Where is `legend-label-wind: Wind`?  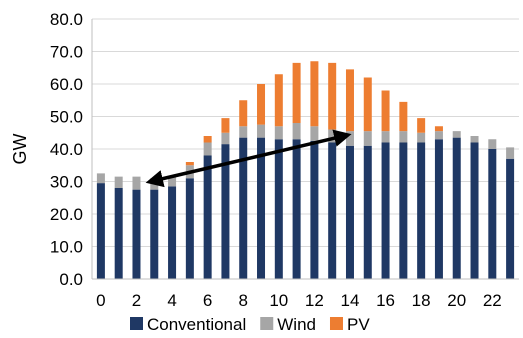
legend-label-wind: Wind is located at coordinates (296, 324).